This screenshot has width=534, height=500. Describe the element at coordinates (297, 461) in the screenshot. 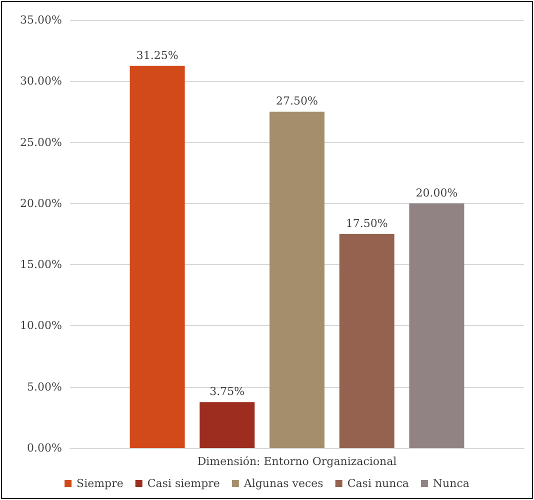

I see `x-tick-label: Dimensión: Entorno Organizacional` at that location.